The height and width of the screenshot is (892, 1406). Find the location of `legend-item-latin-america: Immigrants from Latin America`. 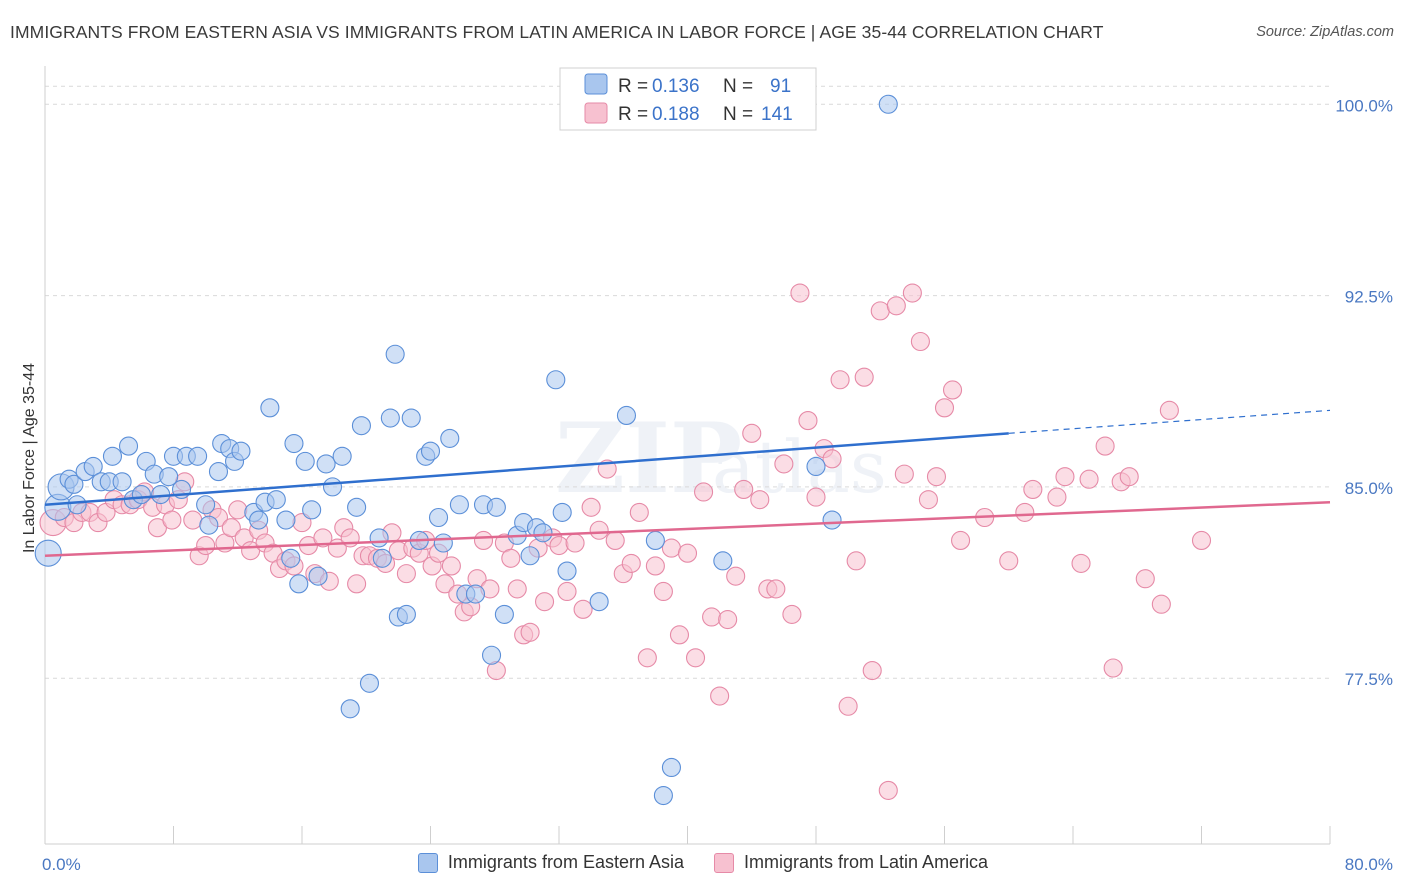

legend-item-latin-america: Immigrants from Latin America is located at coordinates (851, 862).